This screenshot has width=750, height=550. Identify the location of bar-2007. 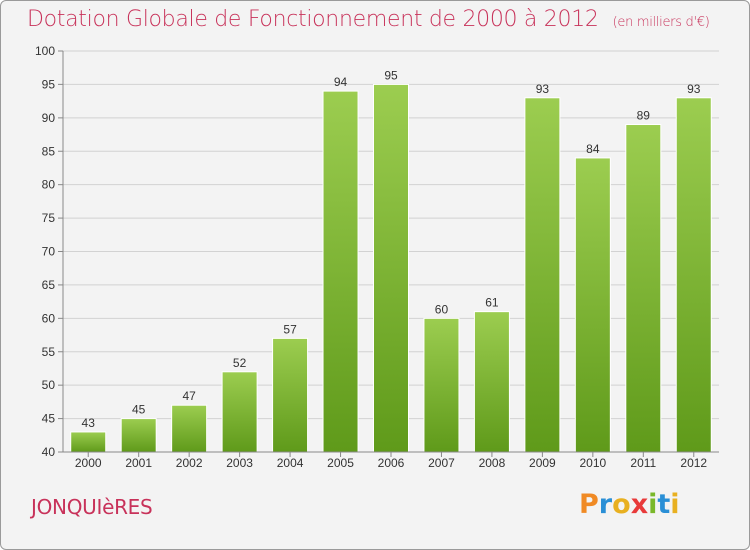
(441, 385).